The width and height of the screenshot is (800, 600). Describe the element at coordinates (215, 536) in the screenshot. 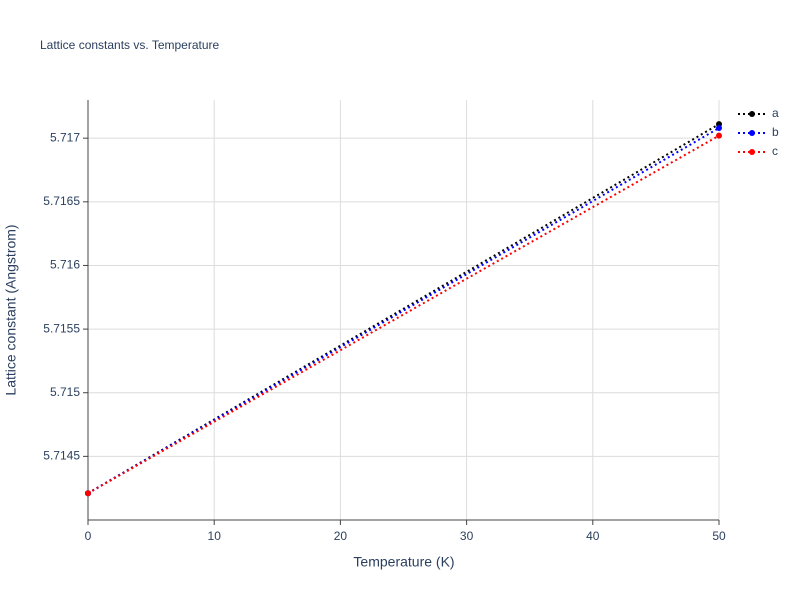

I see `x-tick-label: 10` at that location.